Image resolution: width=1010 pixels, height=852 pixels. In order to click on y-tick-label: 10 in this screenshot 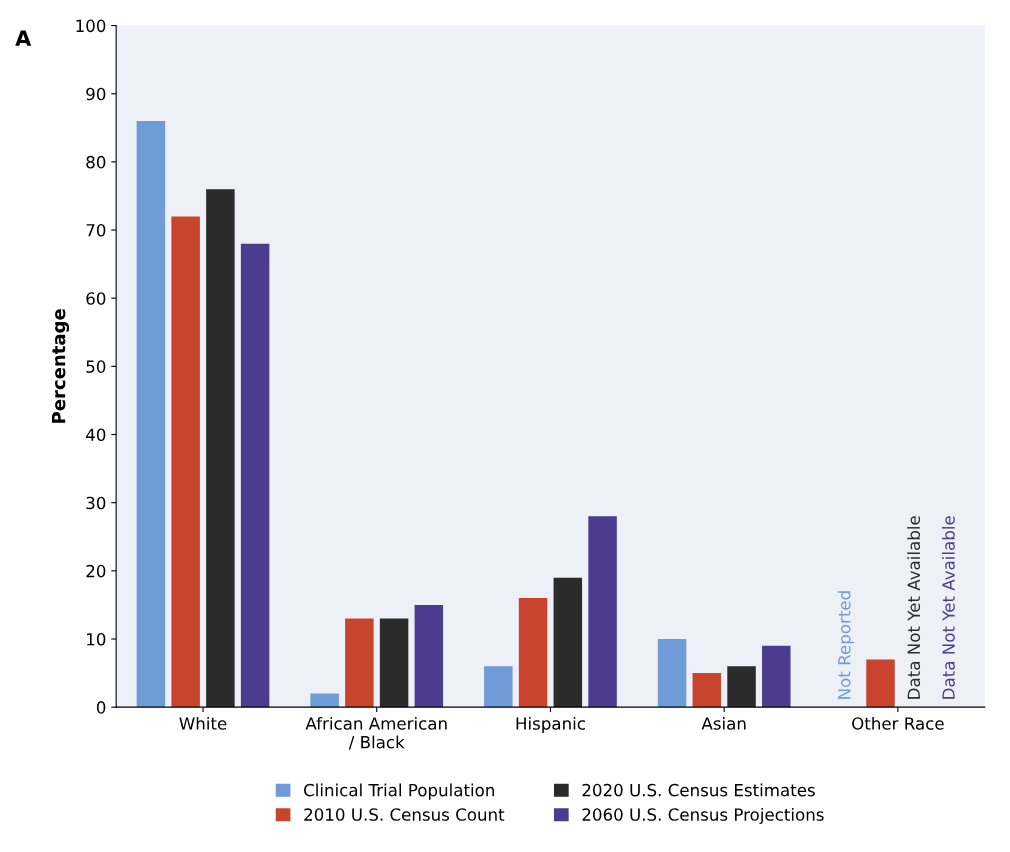, I will do `click(96, 639)`.